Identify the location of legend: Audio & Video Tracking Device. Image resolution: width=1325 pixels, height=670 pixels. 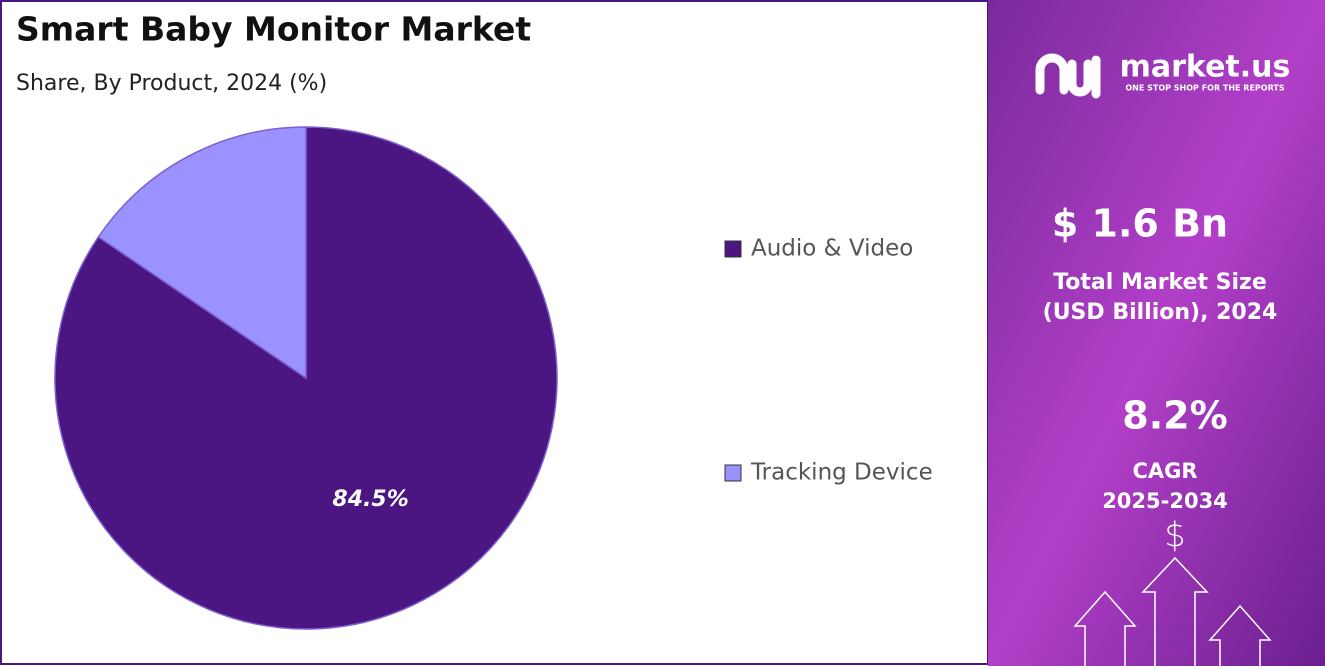
(828, 361).